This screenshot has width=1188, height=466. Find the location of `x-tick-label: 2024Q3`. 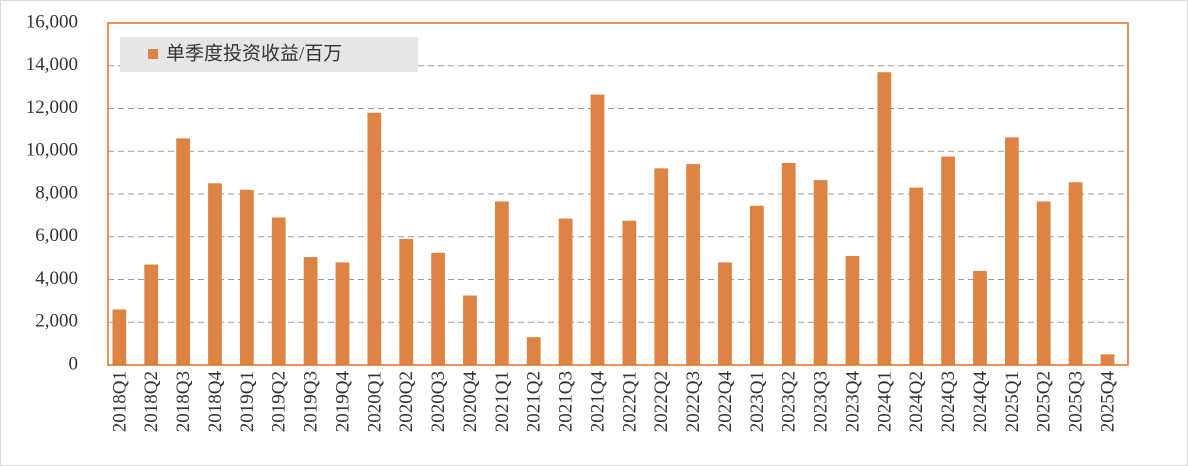

x-tick-label: 2024Q3 is located at coordinates (948, 401).